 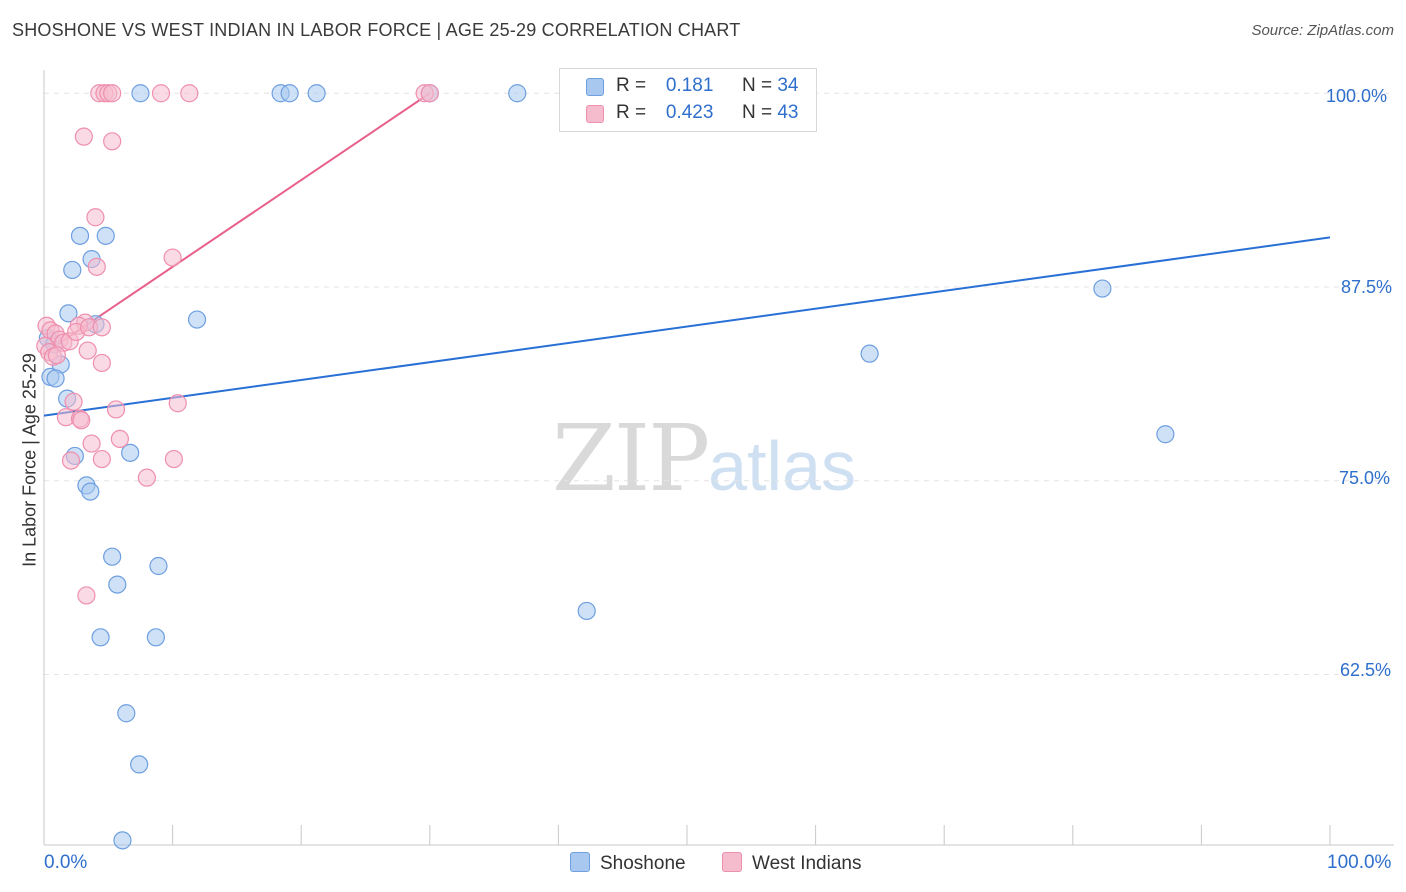 I want to click on legend-swatch-blue, so click(x=595, y=87).